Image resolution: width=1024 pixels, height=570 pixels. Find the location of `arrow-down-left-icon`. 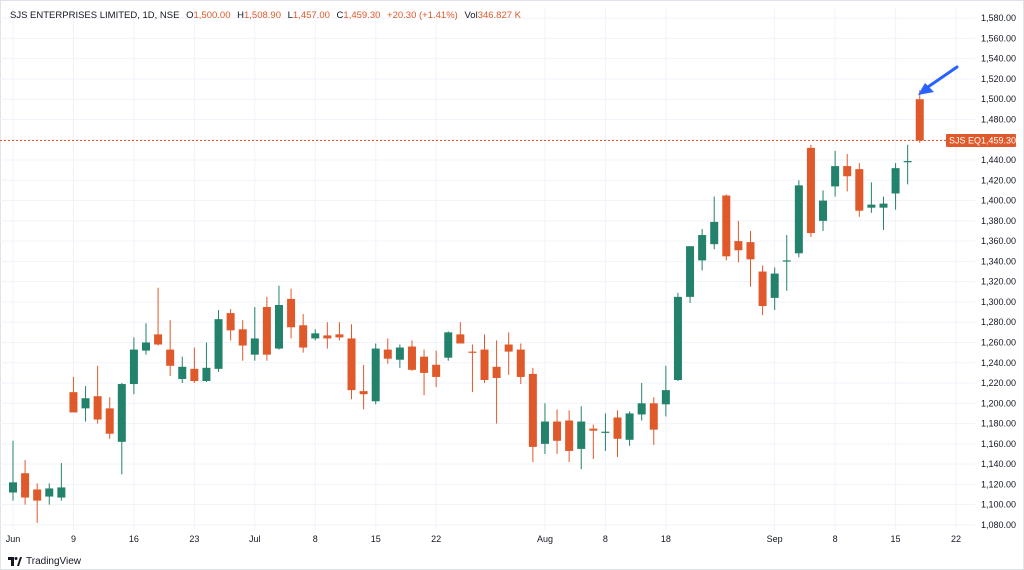

arrow-down-left-icon is located at coordinates (938, 80).